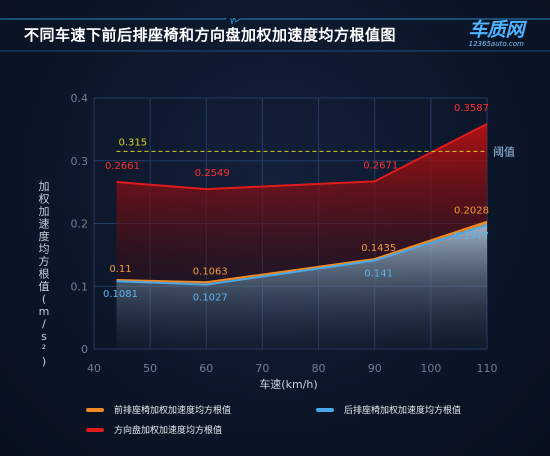  Describe the element at coordinates (80, 161) in the screenshot. I see `y-tick-label: 0.3` at that location.